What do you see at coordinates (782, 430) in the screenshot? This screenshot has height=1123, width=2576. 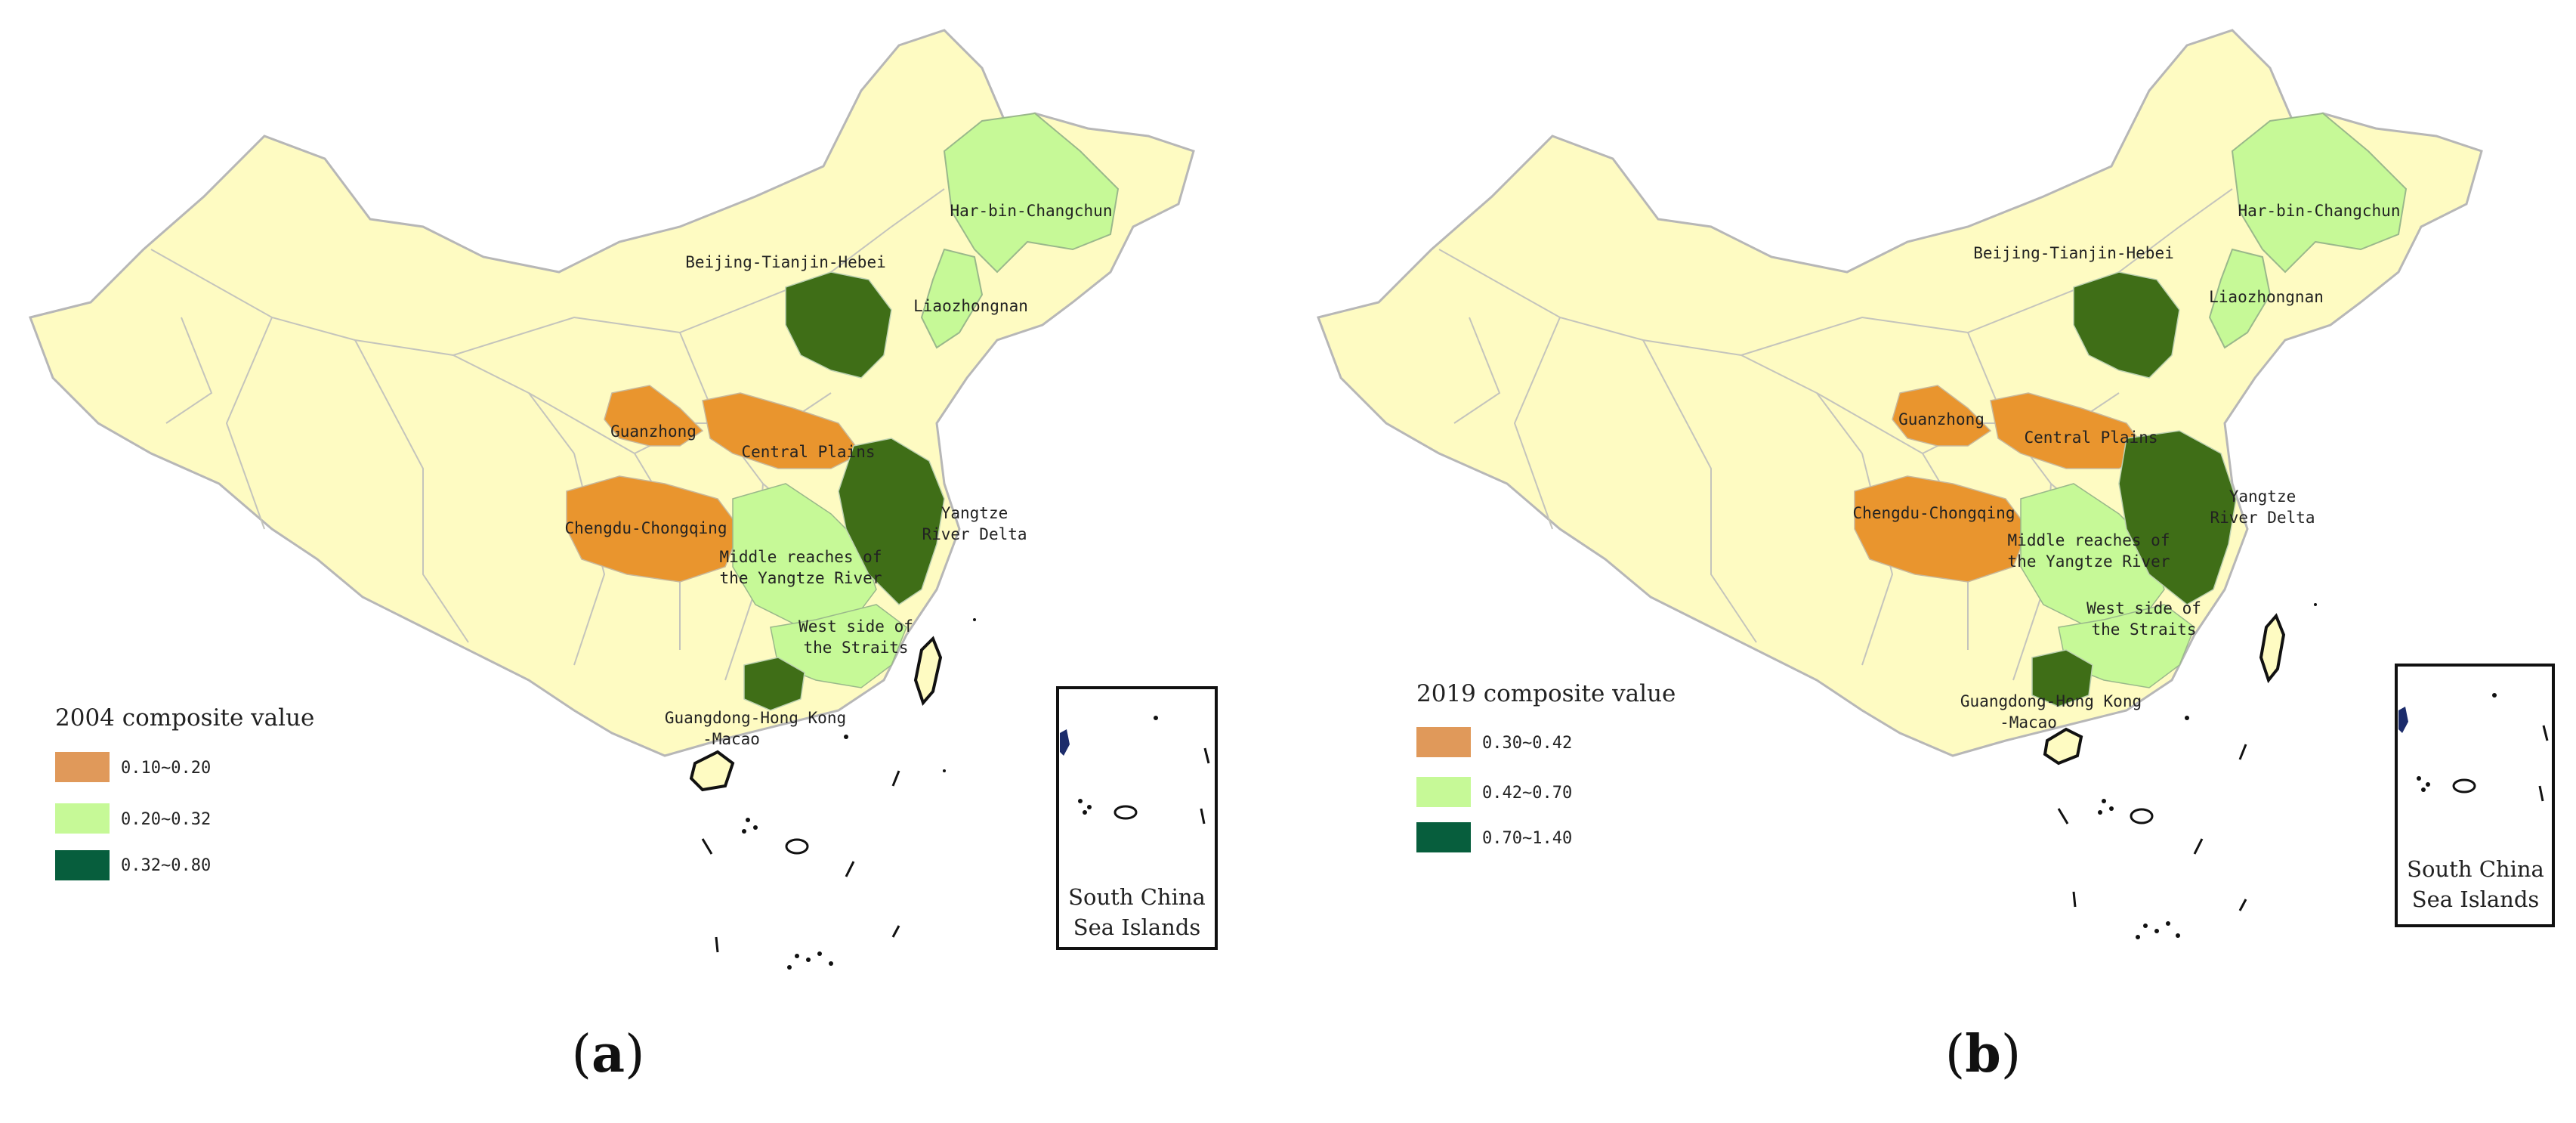 I see `region-central-plains` at bounding box center [782, 430].